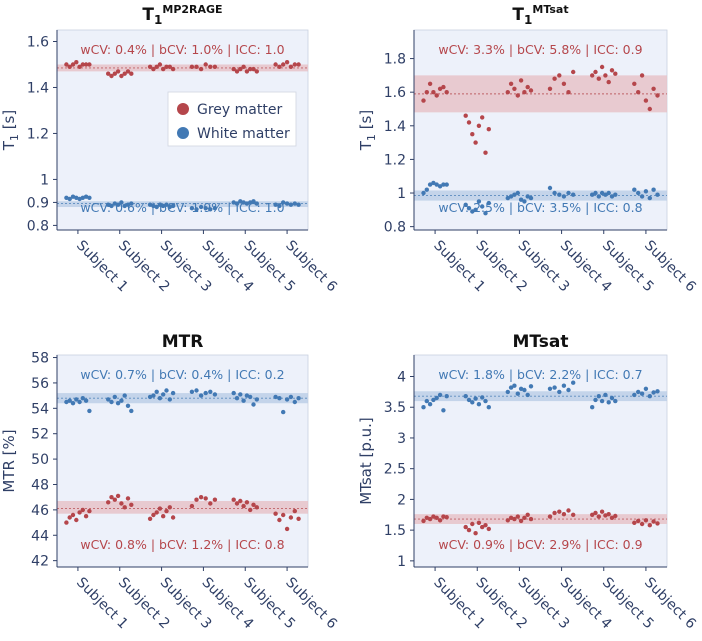  I want to click on y-tick-label: 44, so click(40, 536).